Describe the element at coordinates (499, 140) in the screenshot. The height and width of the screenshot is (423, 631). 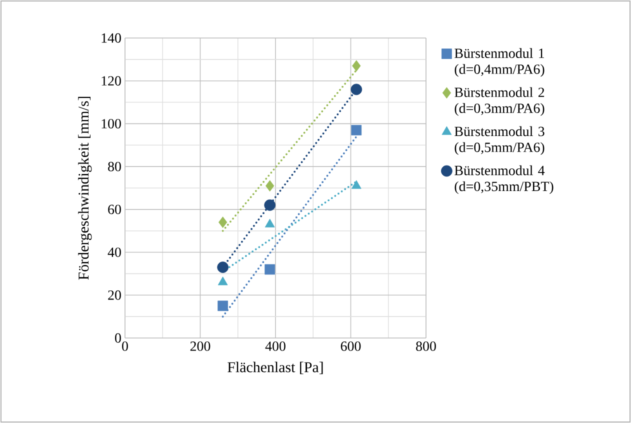
I see `legend-label: Bürstenmodul 3 (d=0,5mm/PA6)` at that location.